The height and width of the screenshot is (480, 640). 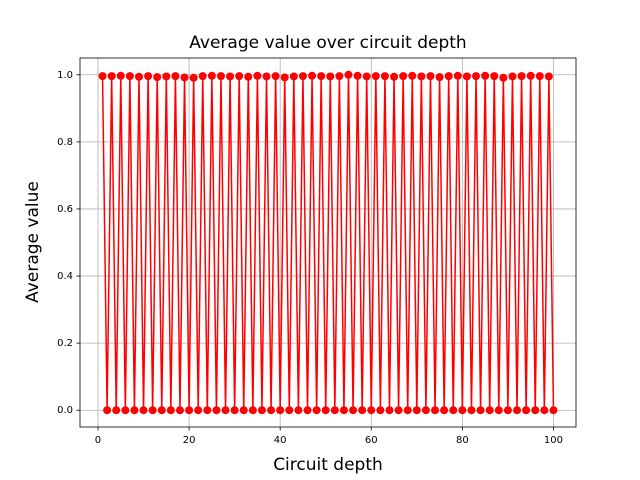 I want to click on y-tick-label: 0.2, so click(x=65, y=343).